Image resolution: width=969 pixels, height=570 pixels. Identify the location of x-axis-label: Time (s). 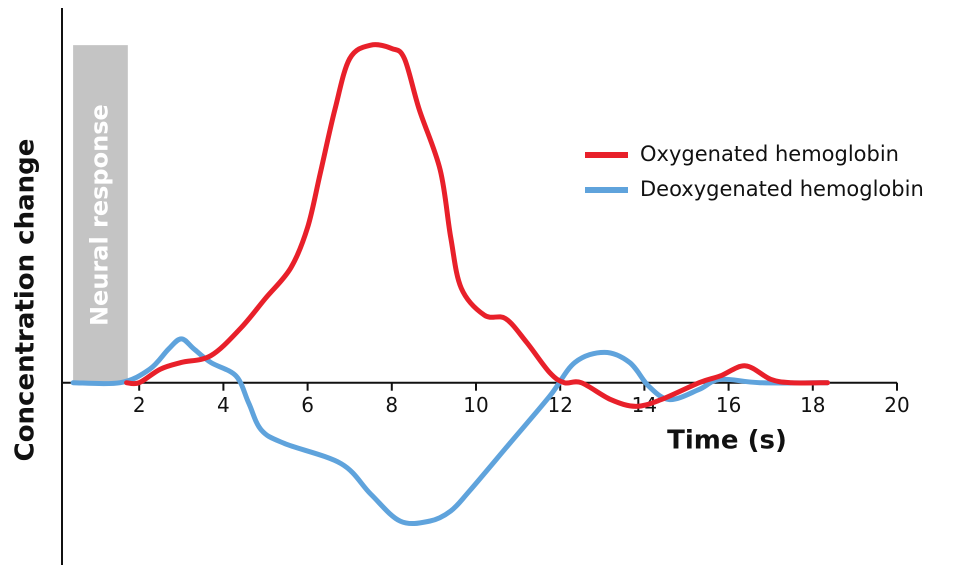
(727, 441).